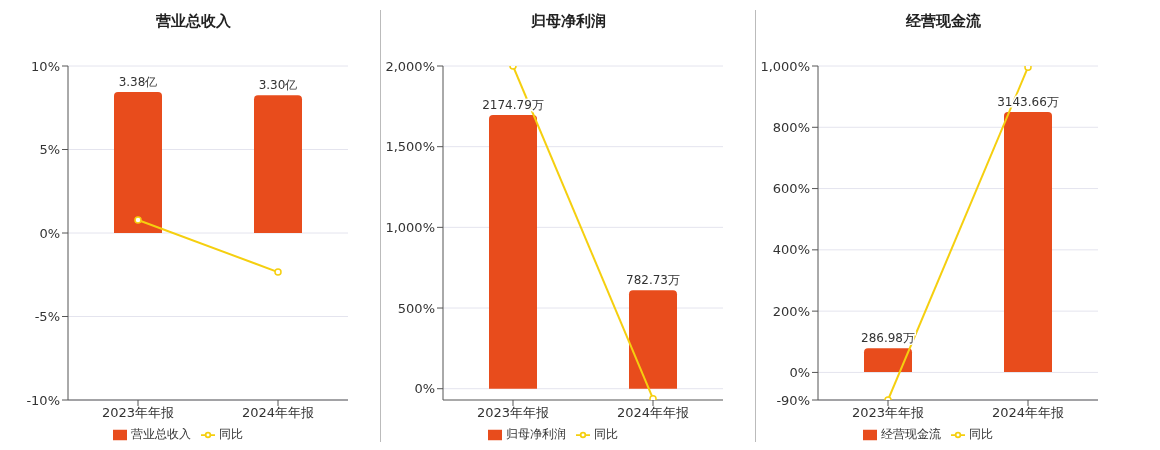  Describe the element at coordinates (793, 400) in the screenshot. I see `y-tick-label: -90%` at that location.